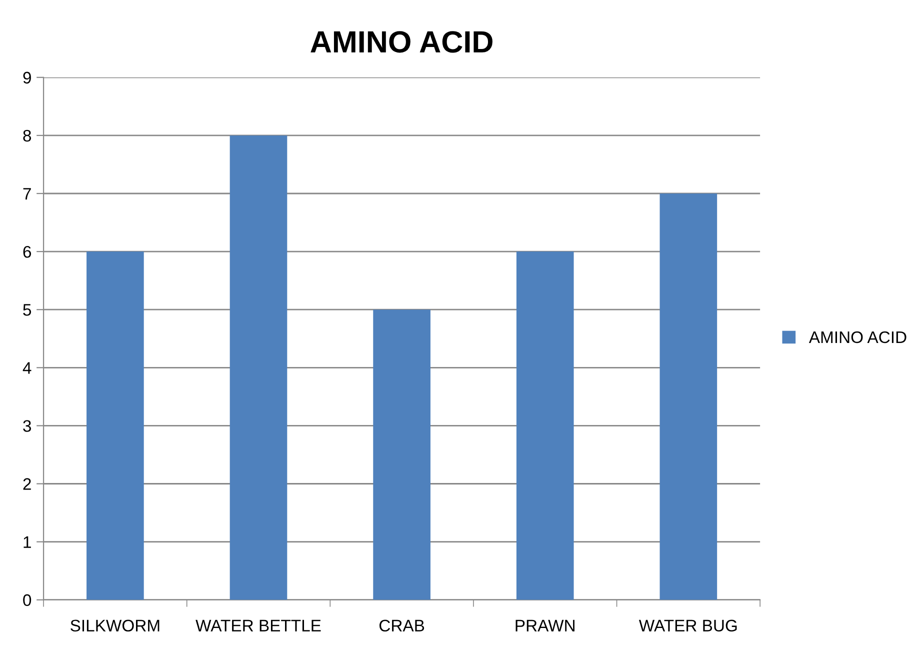 This screenshot has height=645, width=907. Describe the element at coordinates (27, 600) in the screenshot. I see `y-tick-label: 0` at that location.